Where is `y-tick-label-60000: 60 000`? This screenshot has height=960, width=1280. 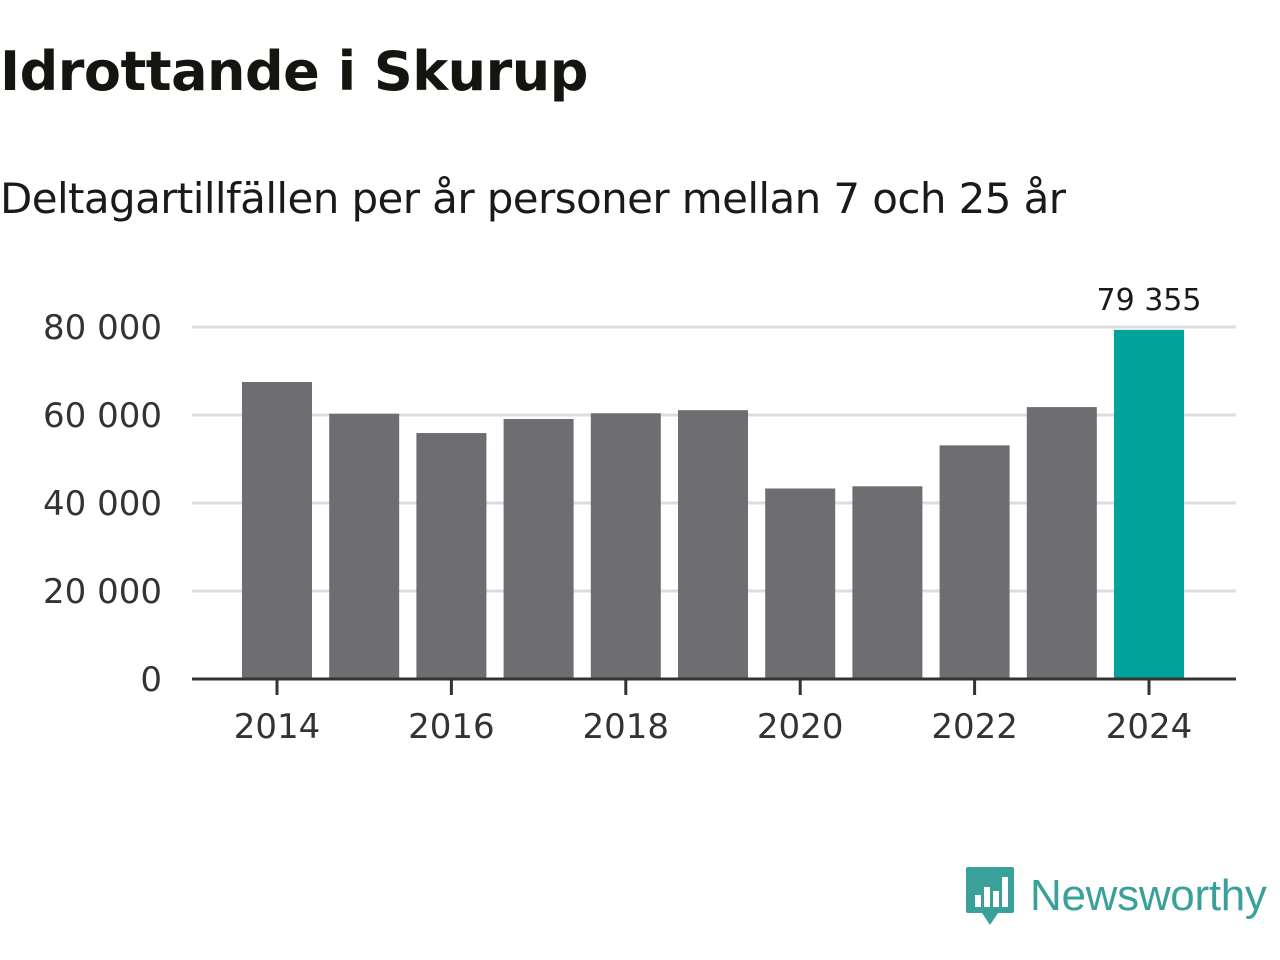 y-tick-label-60000: 60 000 is located at coordinates (102, 416).